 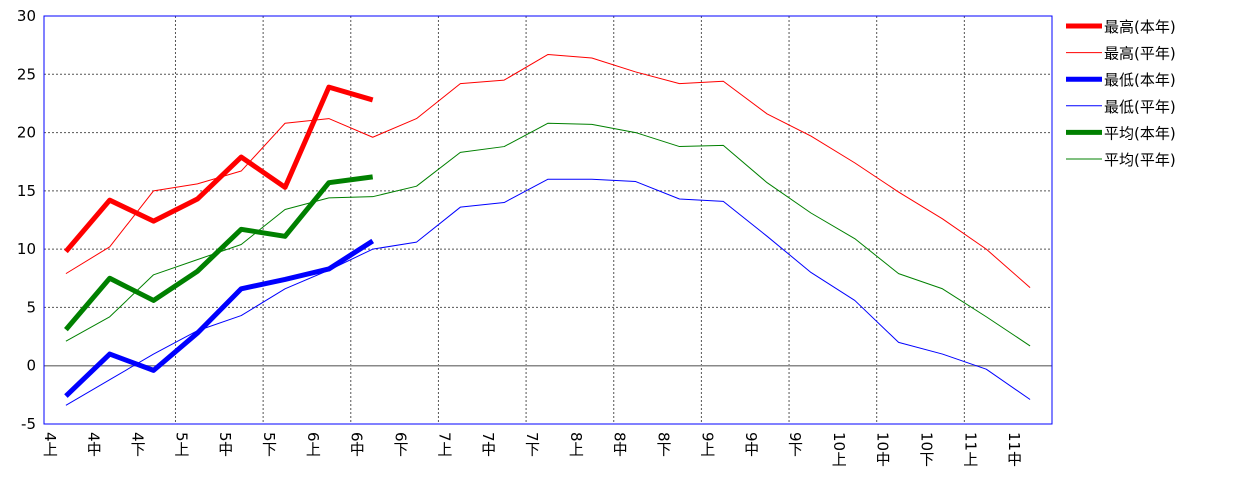 What do you see at coordinates (1140, 107) in the screenshot?
I see `legend-label: 最低(平年)` at bounding box center [1140, 107].